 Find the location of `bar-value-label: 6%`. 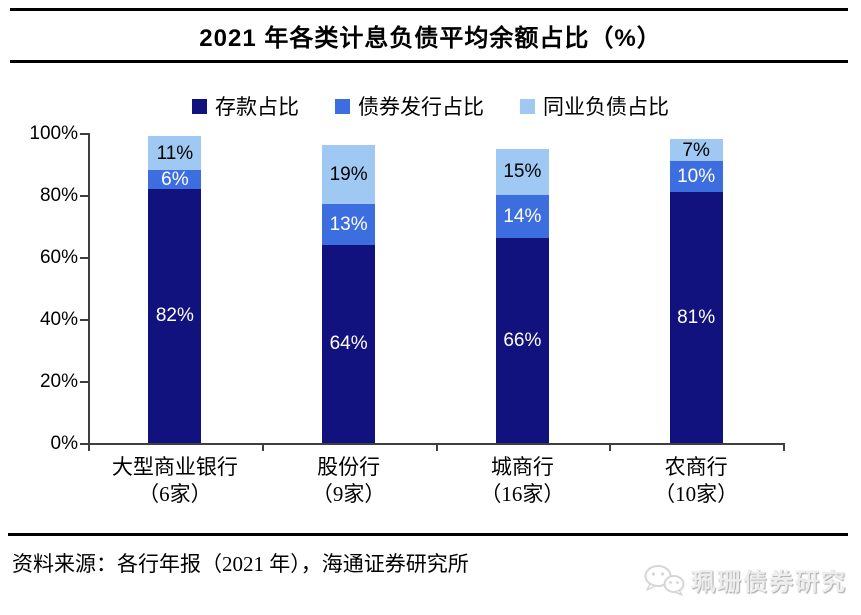

bar-value-label: 6% is located at coordinates (175, 180).